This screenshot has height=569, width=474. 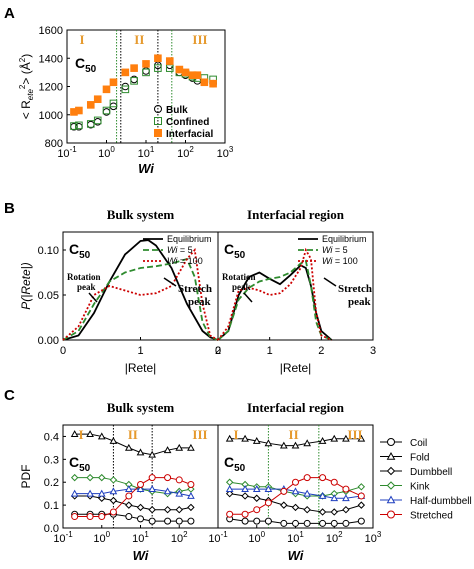 What do you see at coordinates (133, 486) in the screenshot?
I see `panel-c1-line-kink` at bounding box center [133, 486].